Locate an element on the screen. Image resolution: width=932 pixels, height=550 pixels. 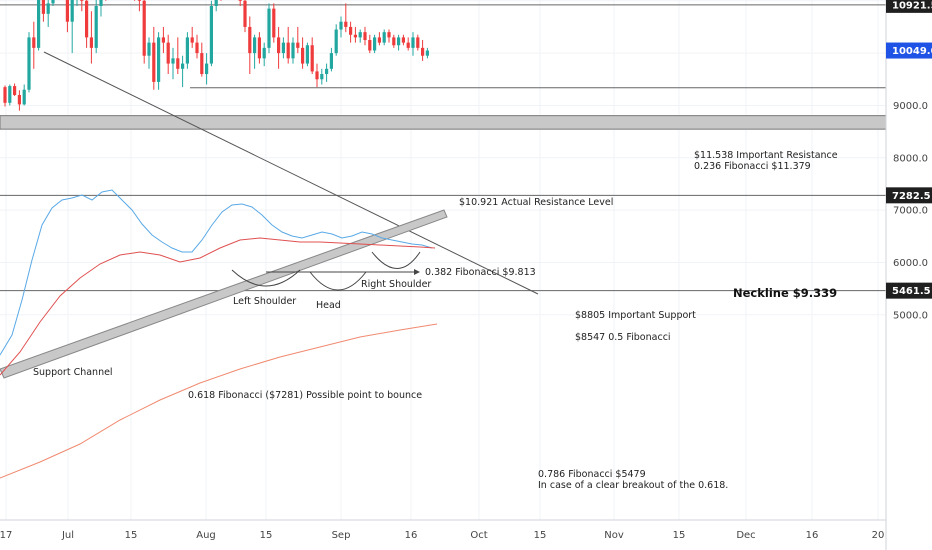
right-shoulder-arc is located at coordinates (396, 260).